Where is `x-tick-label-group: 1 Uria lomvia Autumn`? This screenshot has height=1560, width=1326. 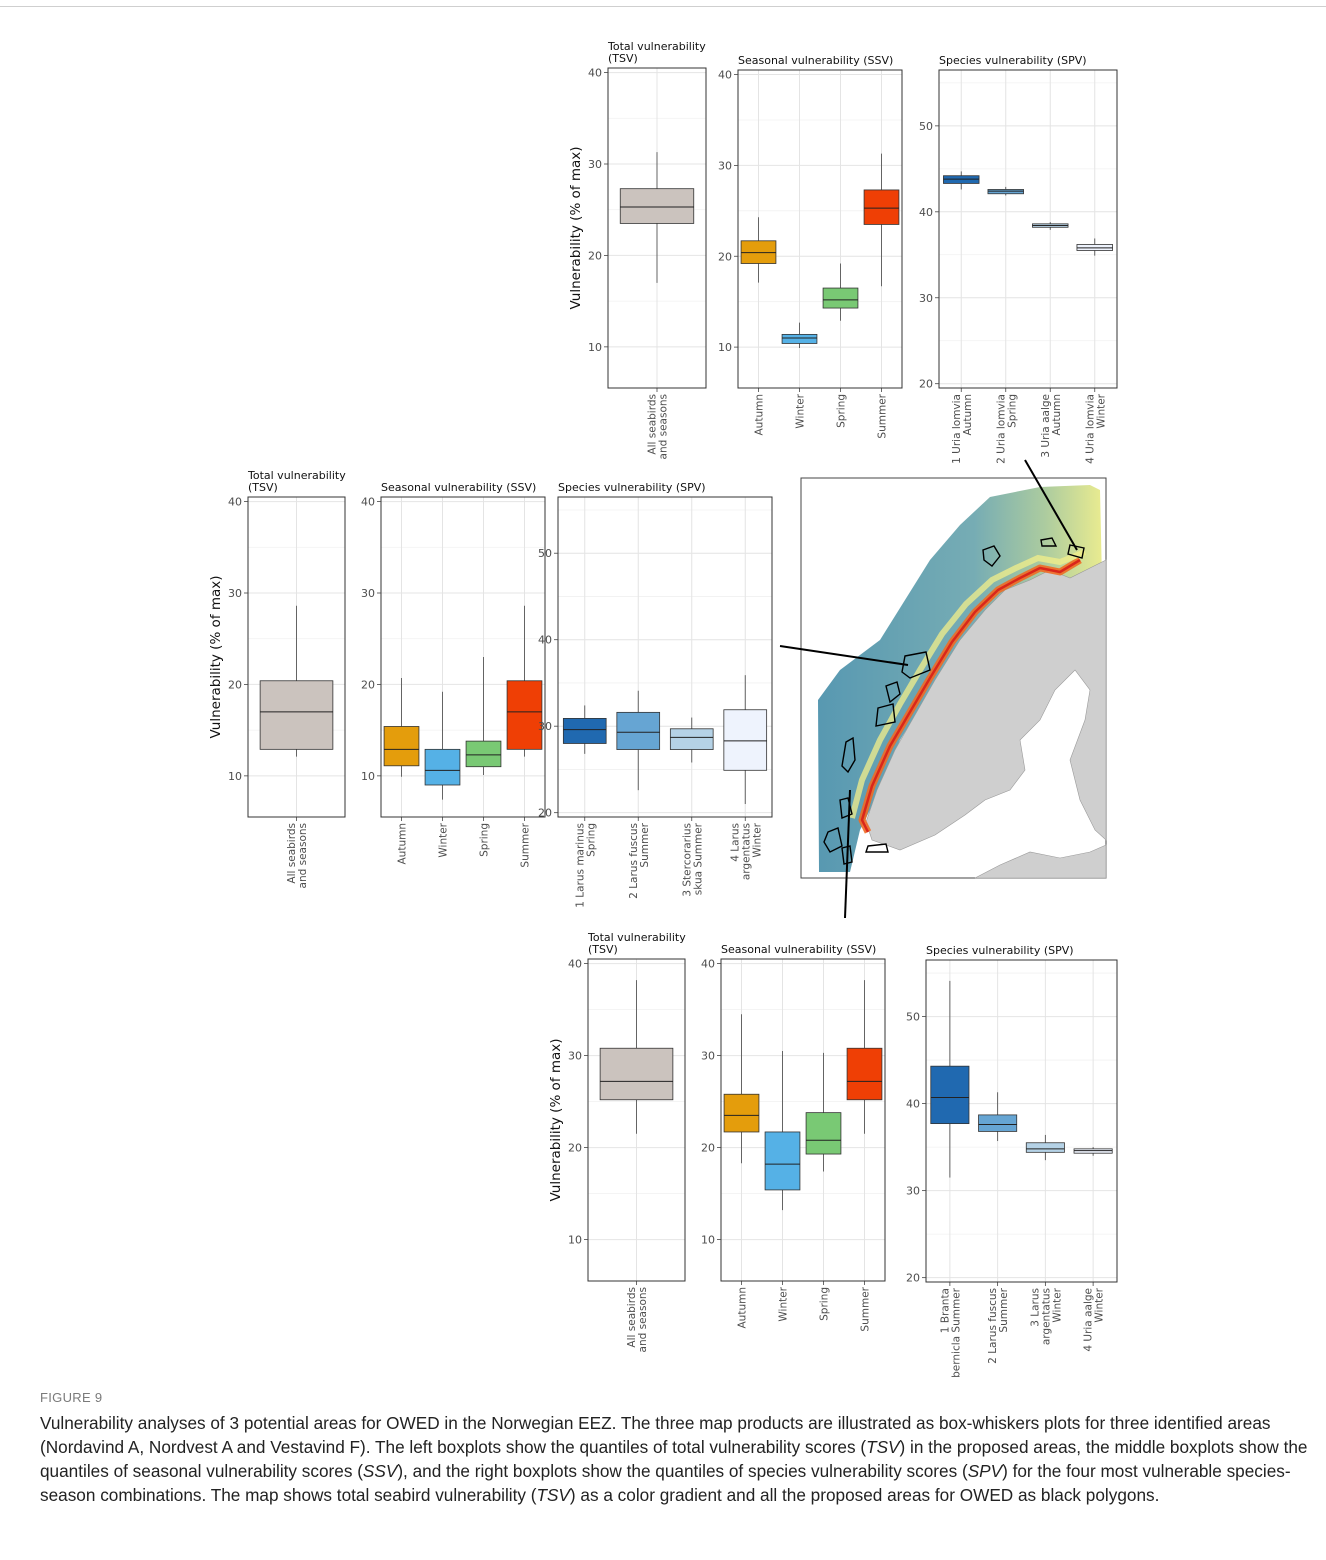
x-tick-label-group: 1 Uria lomvia Autumn is located at coordinates (962, 429).